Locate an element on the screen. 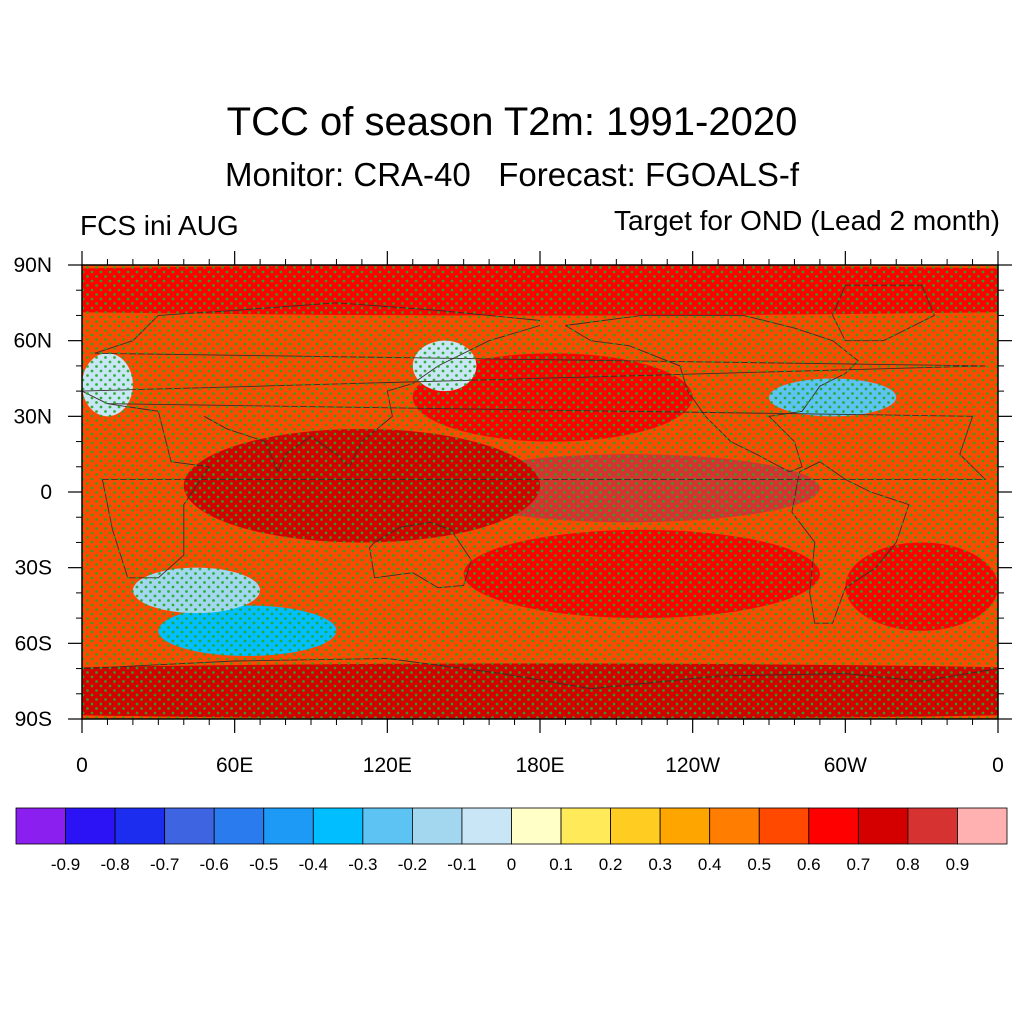 This screenshot has height=1024, width=1024. lat-tick-label: 90S is located at coordinates (33, 719).